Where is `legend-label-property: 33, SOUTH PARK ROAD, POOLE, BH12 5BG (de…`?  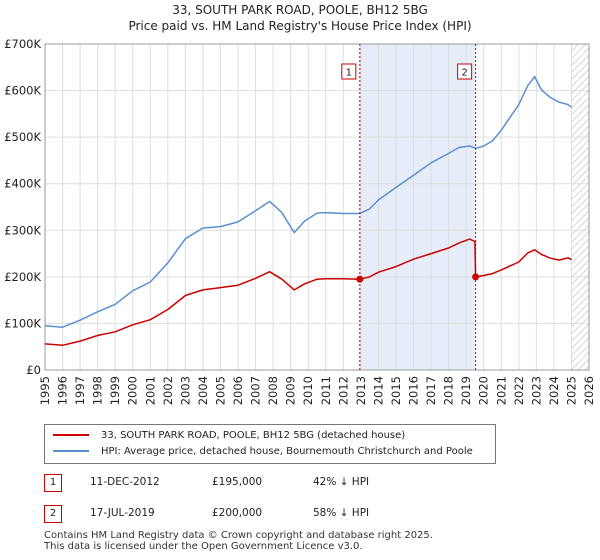 legend-label-property: 33, SOUTH PARK ROAD, POOLE, BH12 5BG (de… is located at coordinates (253, 435).